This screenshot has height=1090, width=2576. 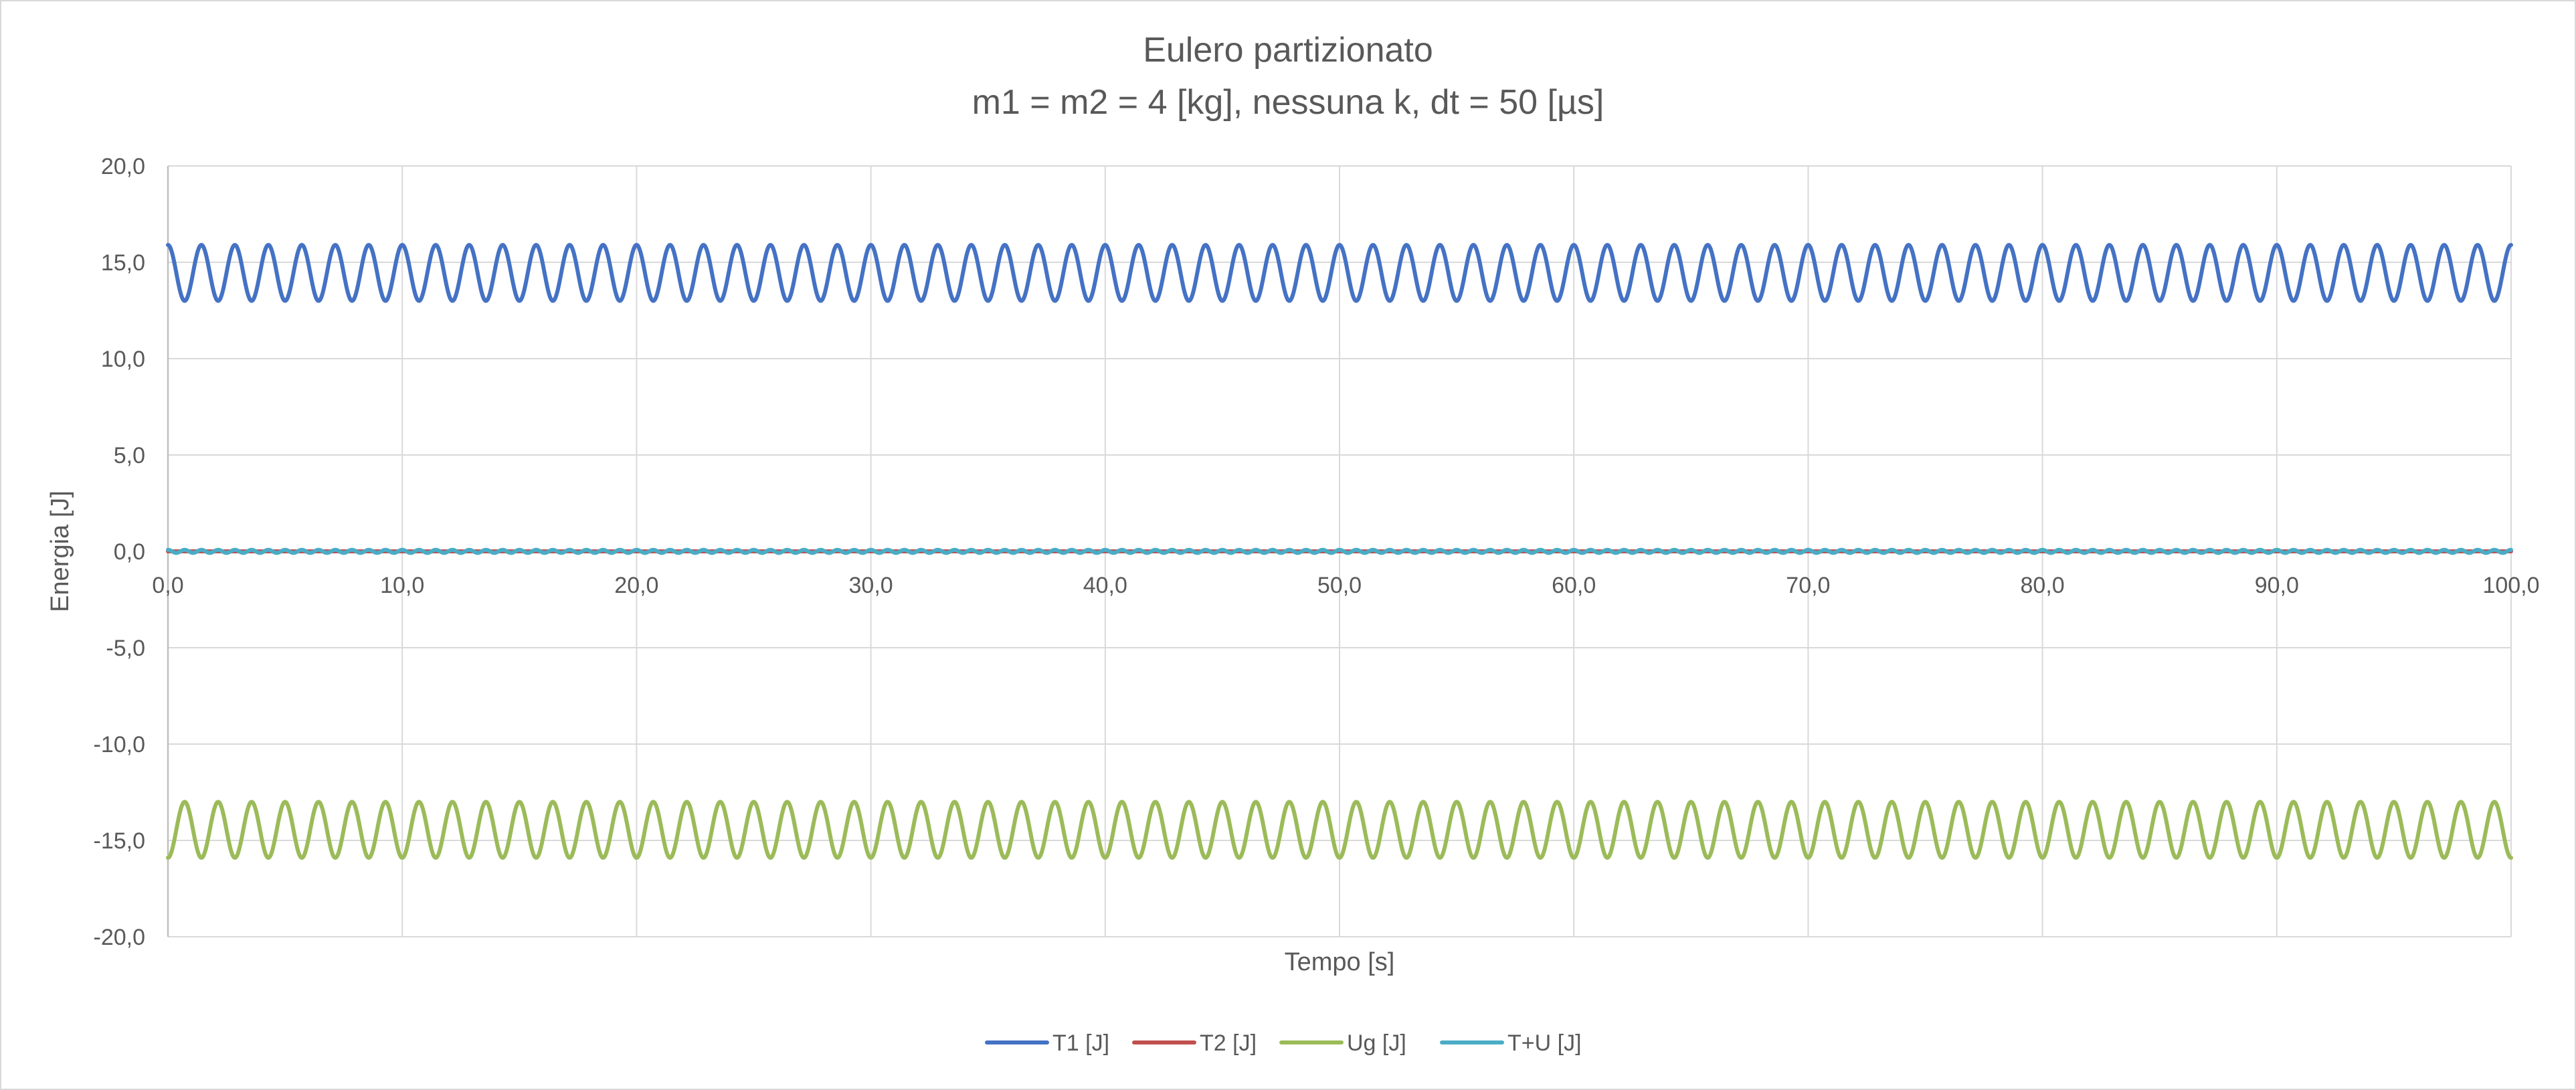 I want to click on y-axis-title: Energia [J], so click(x=60, y=551).